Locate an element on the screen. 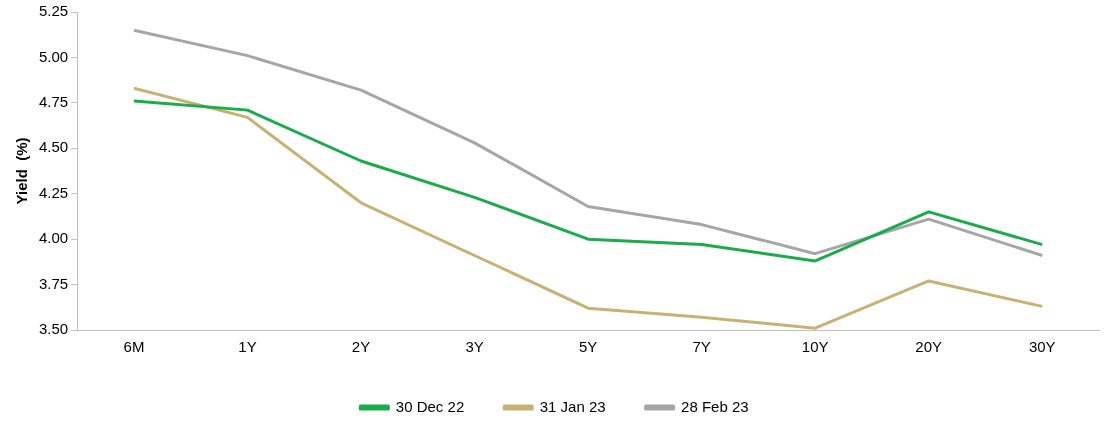  legend-label: 28 Feb 23 is located at coordinates (715, 406).